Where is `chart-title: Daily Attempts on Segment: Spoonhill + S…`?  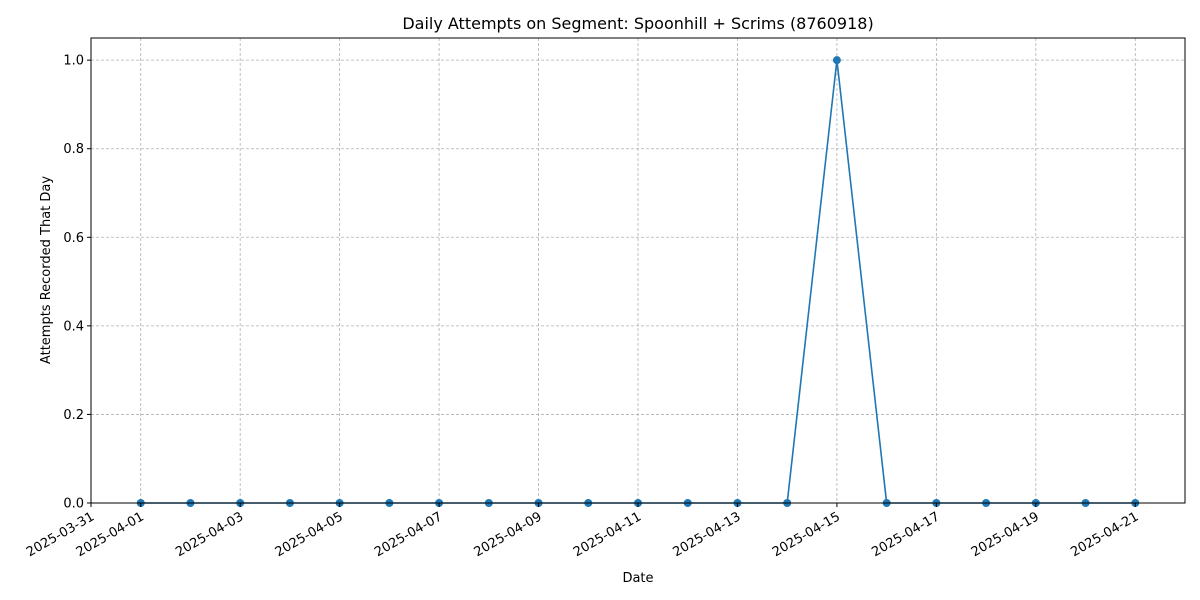
chart-title: Daily Attempts on Segment: Spoonhill + S… is located at coordinates (637, 23).